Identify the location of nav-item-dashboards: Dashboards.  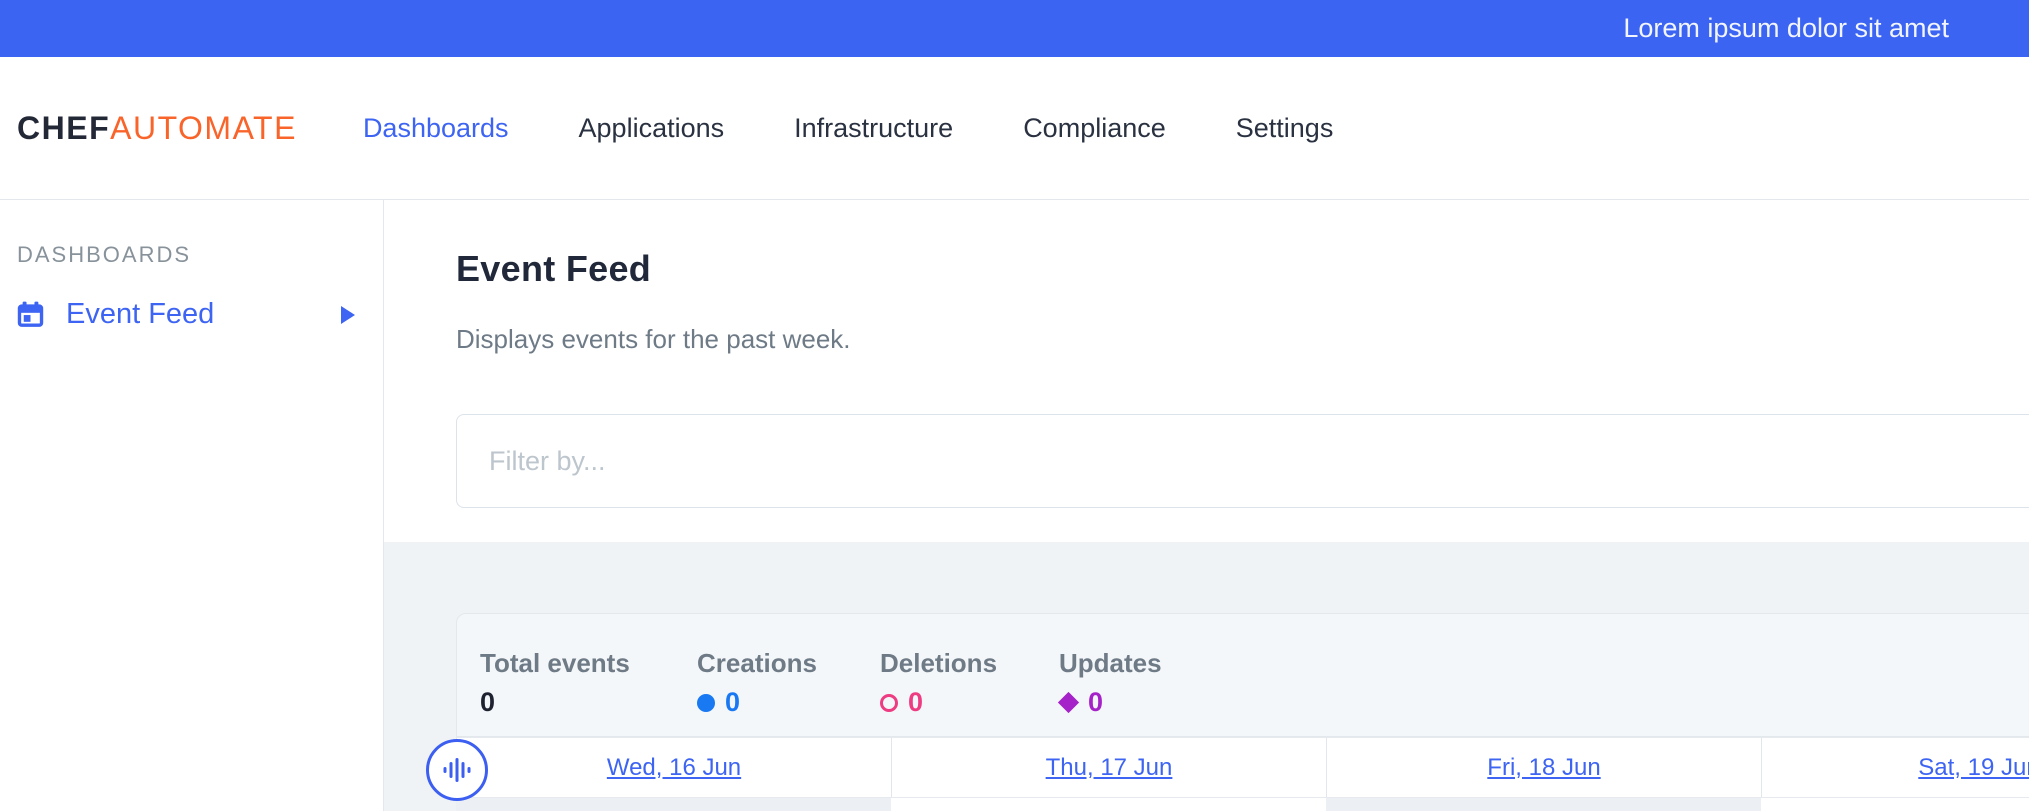
(435, 127).